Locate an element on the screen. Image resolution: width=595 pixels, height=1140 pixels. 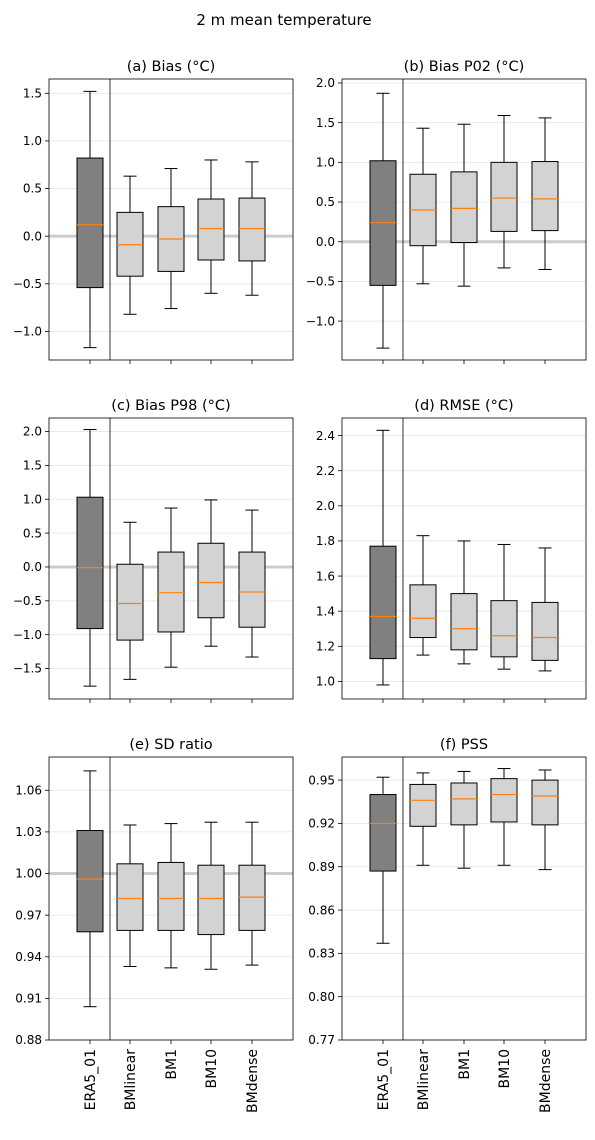
xtick-label-BMdense: BMdense is located at coordinates (546, 1081).